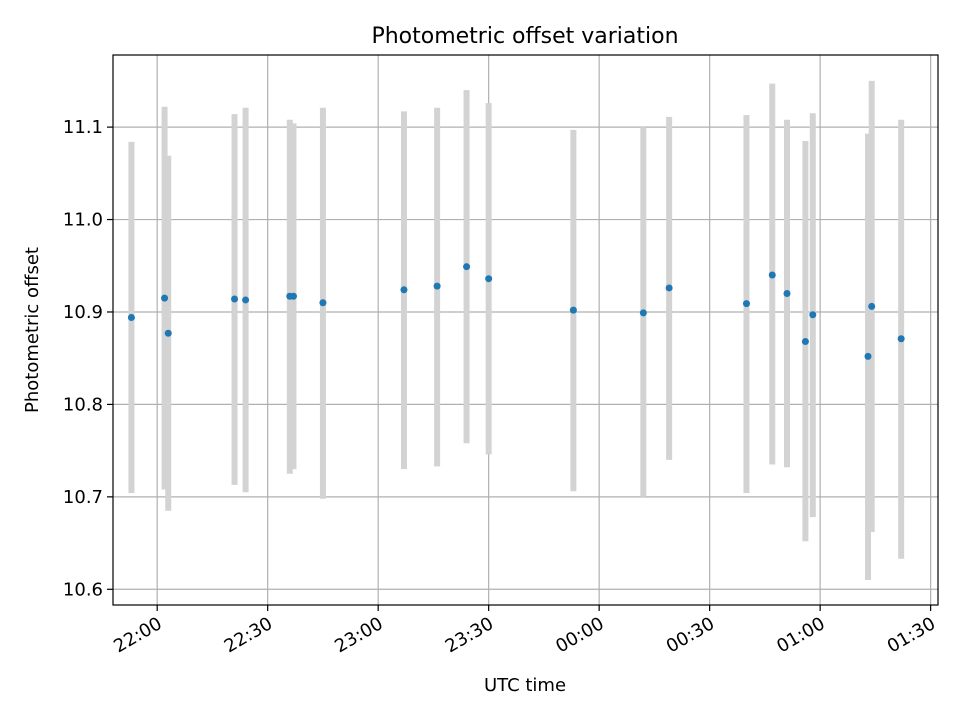 This screenshot has width=960, height=720. I want to click on x-tick-label: 23:30, so click(469, 635).